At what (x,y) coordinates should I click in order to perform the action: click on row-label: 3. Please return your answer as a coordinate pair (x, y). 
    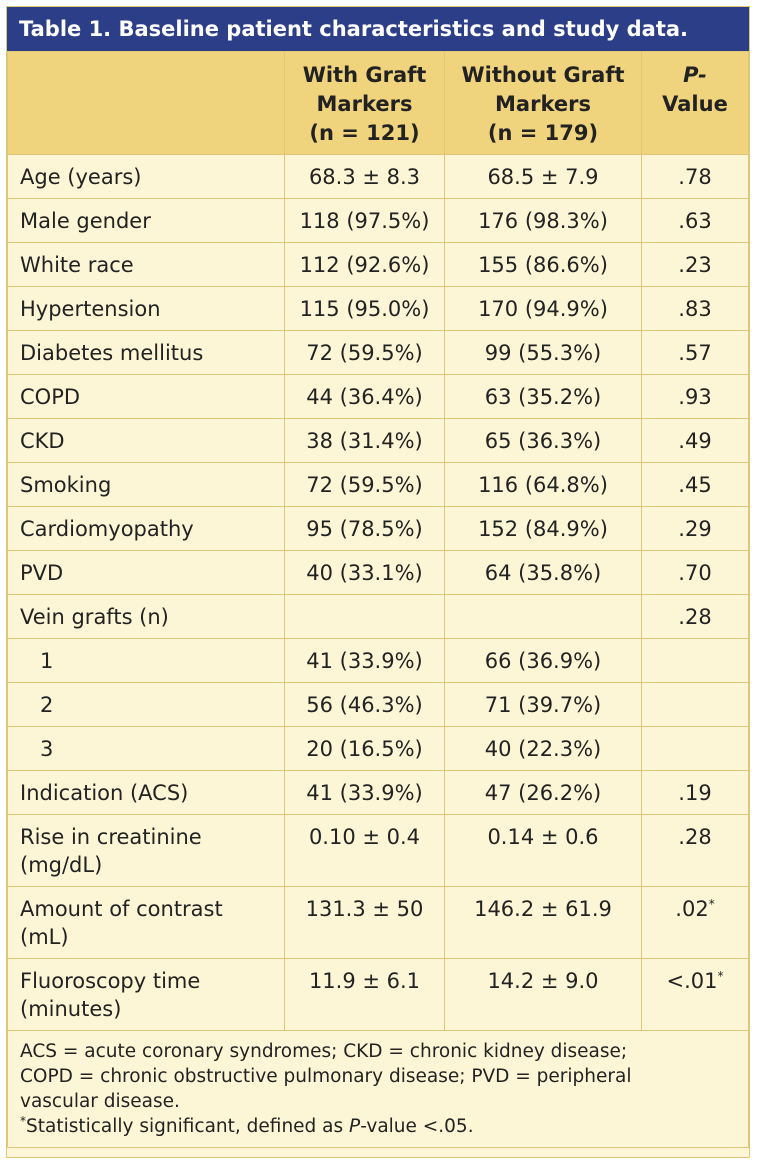
    Looking at the image, I should click on (146, 748).